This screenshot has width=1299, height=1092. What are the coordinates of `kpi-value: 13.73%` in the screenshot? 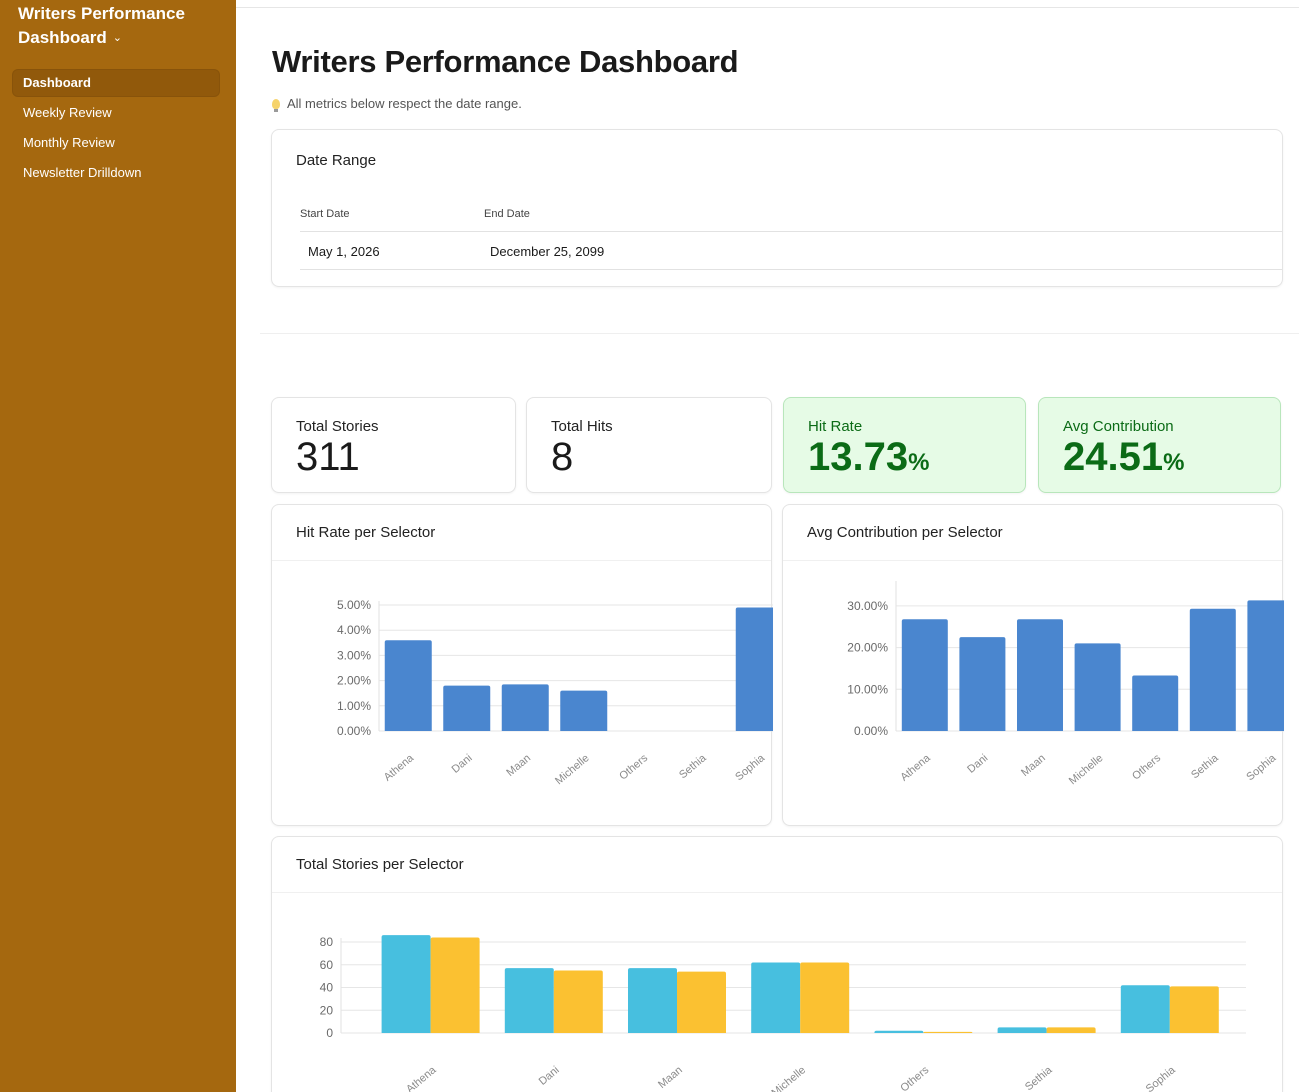 It's located at (868, 457).